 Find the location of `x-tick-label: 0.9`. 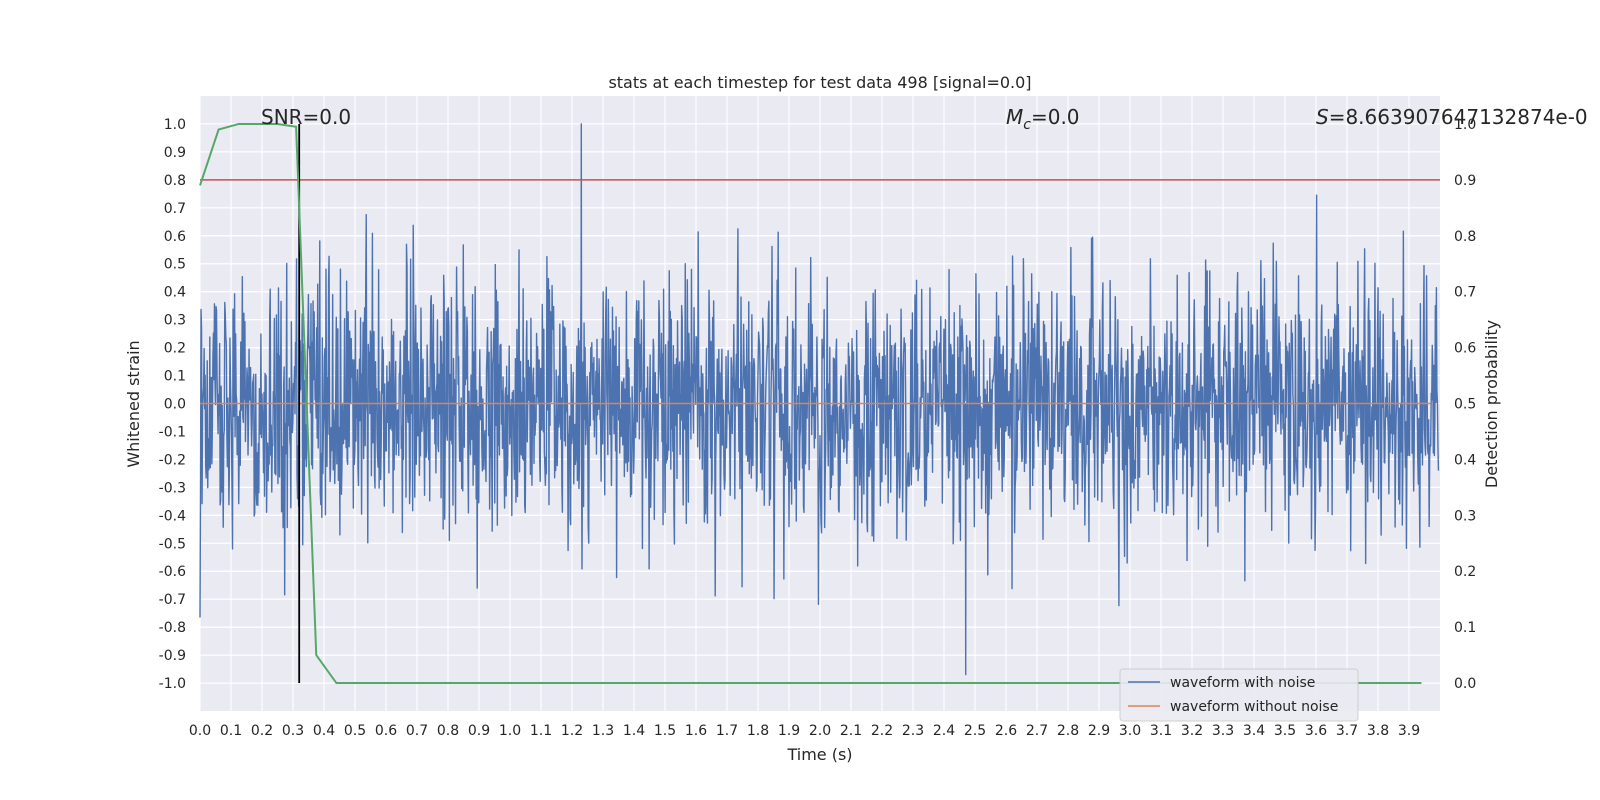

x-tick-label: 0.9 is located at coordinates (479, 731).